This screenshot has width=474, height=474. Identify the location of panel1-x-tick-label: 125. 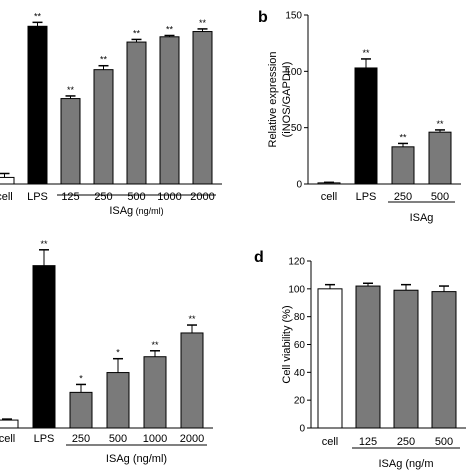
(70, 197).